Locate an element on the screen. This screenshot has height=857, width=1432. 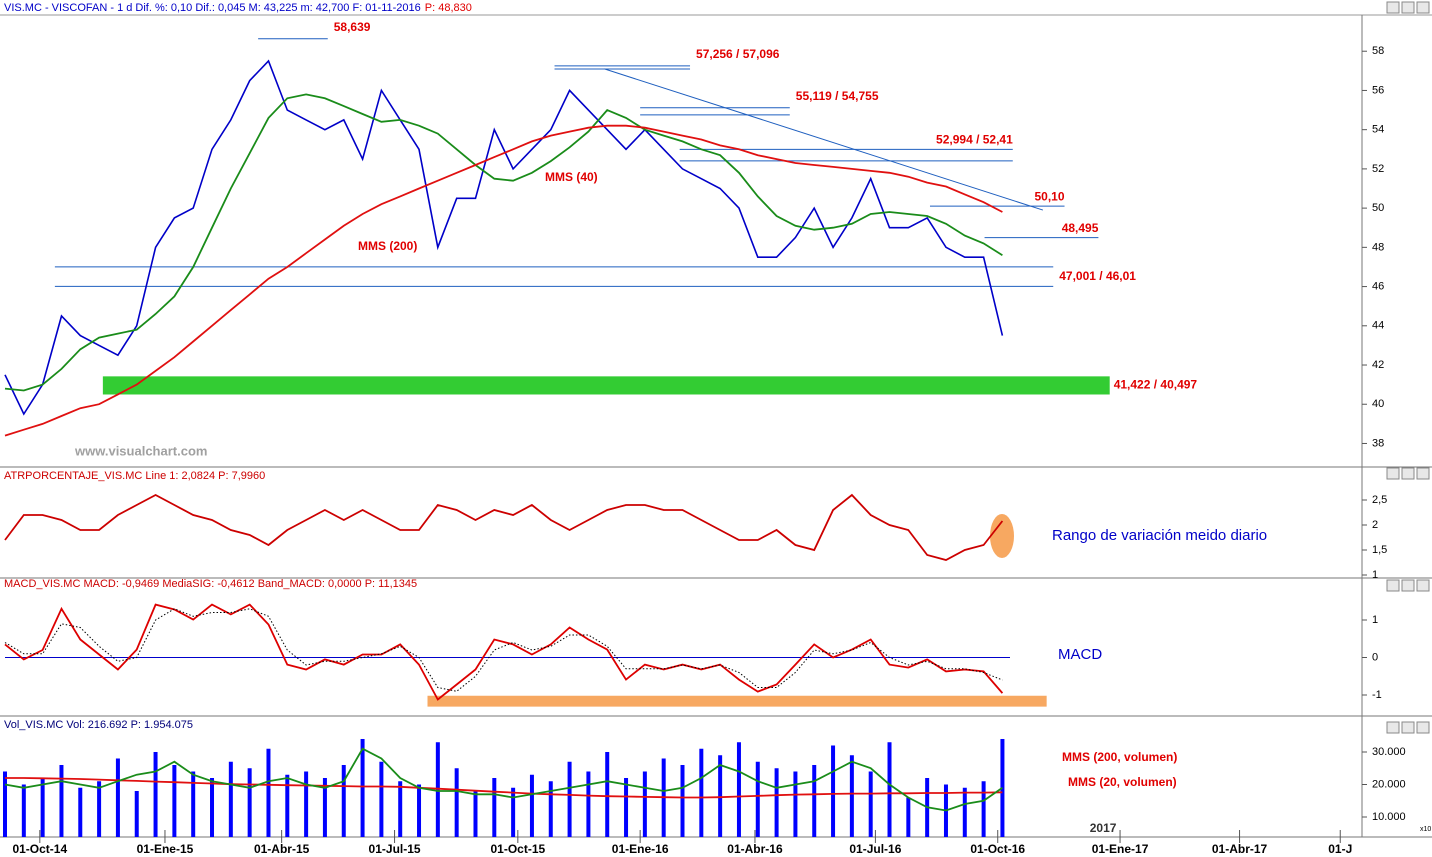
unit-label: x10 is located at coordinates (1425, 829).